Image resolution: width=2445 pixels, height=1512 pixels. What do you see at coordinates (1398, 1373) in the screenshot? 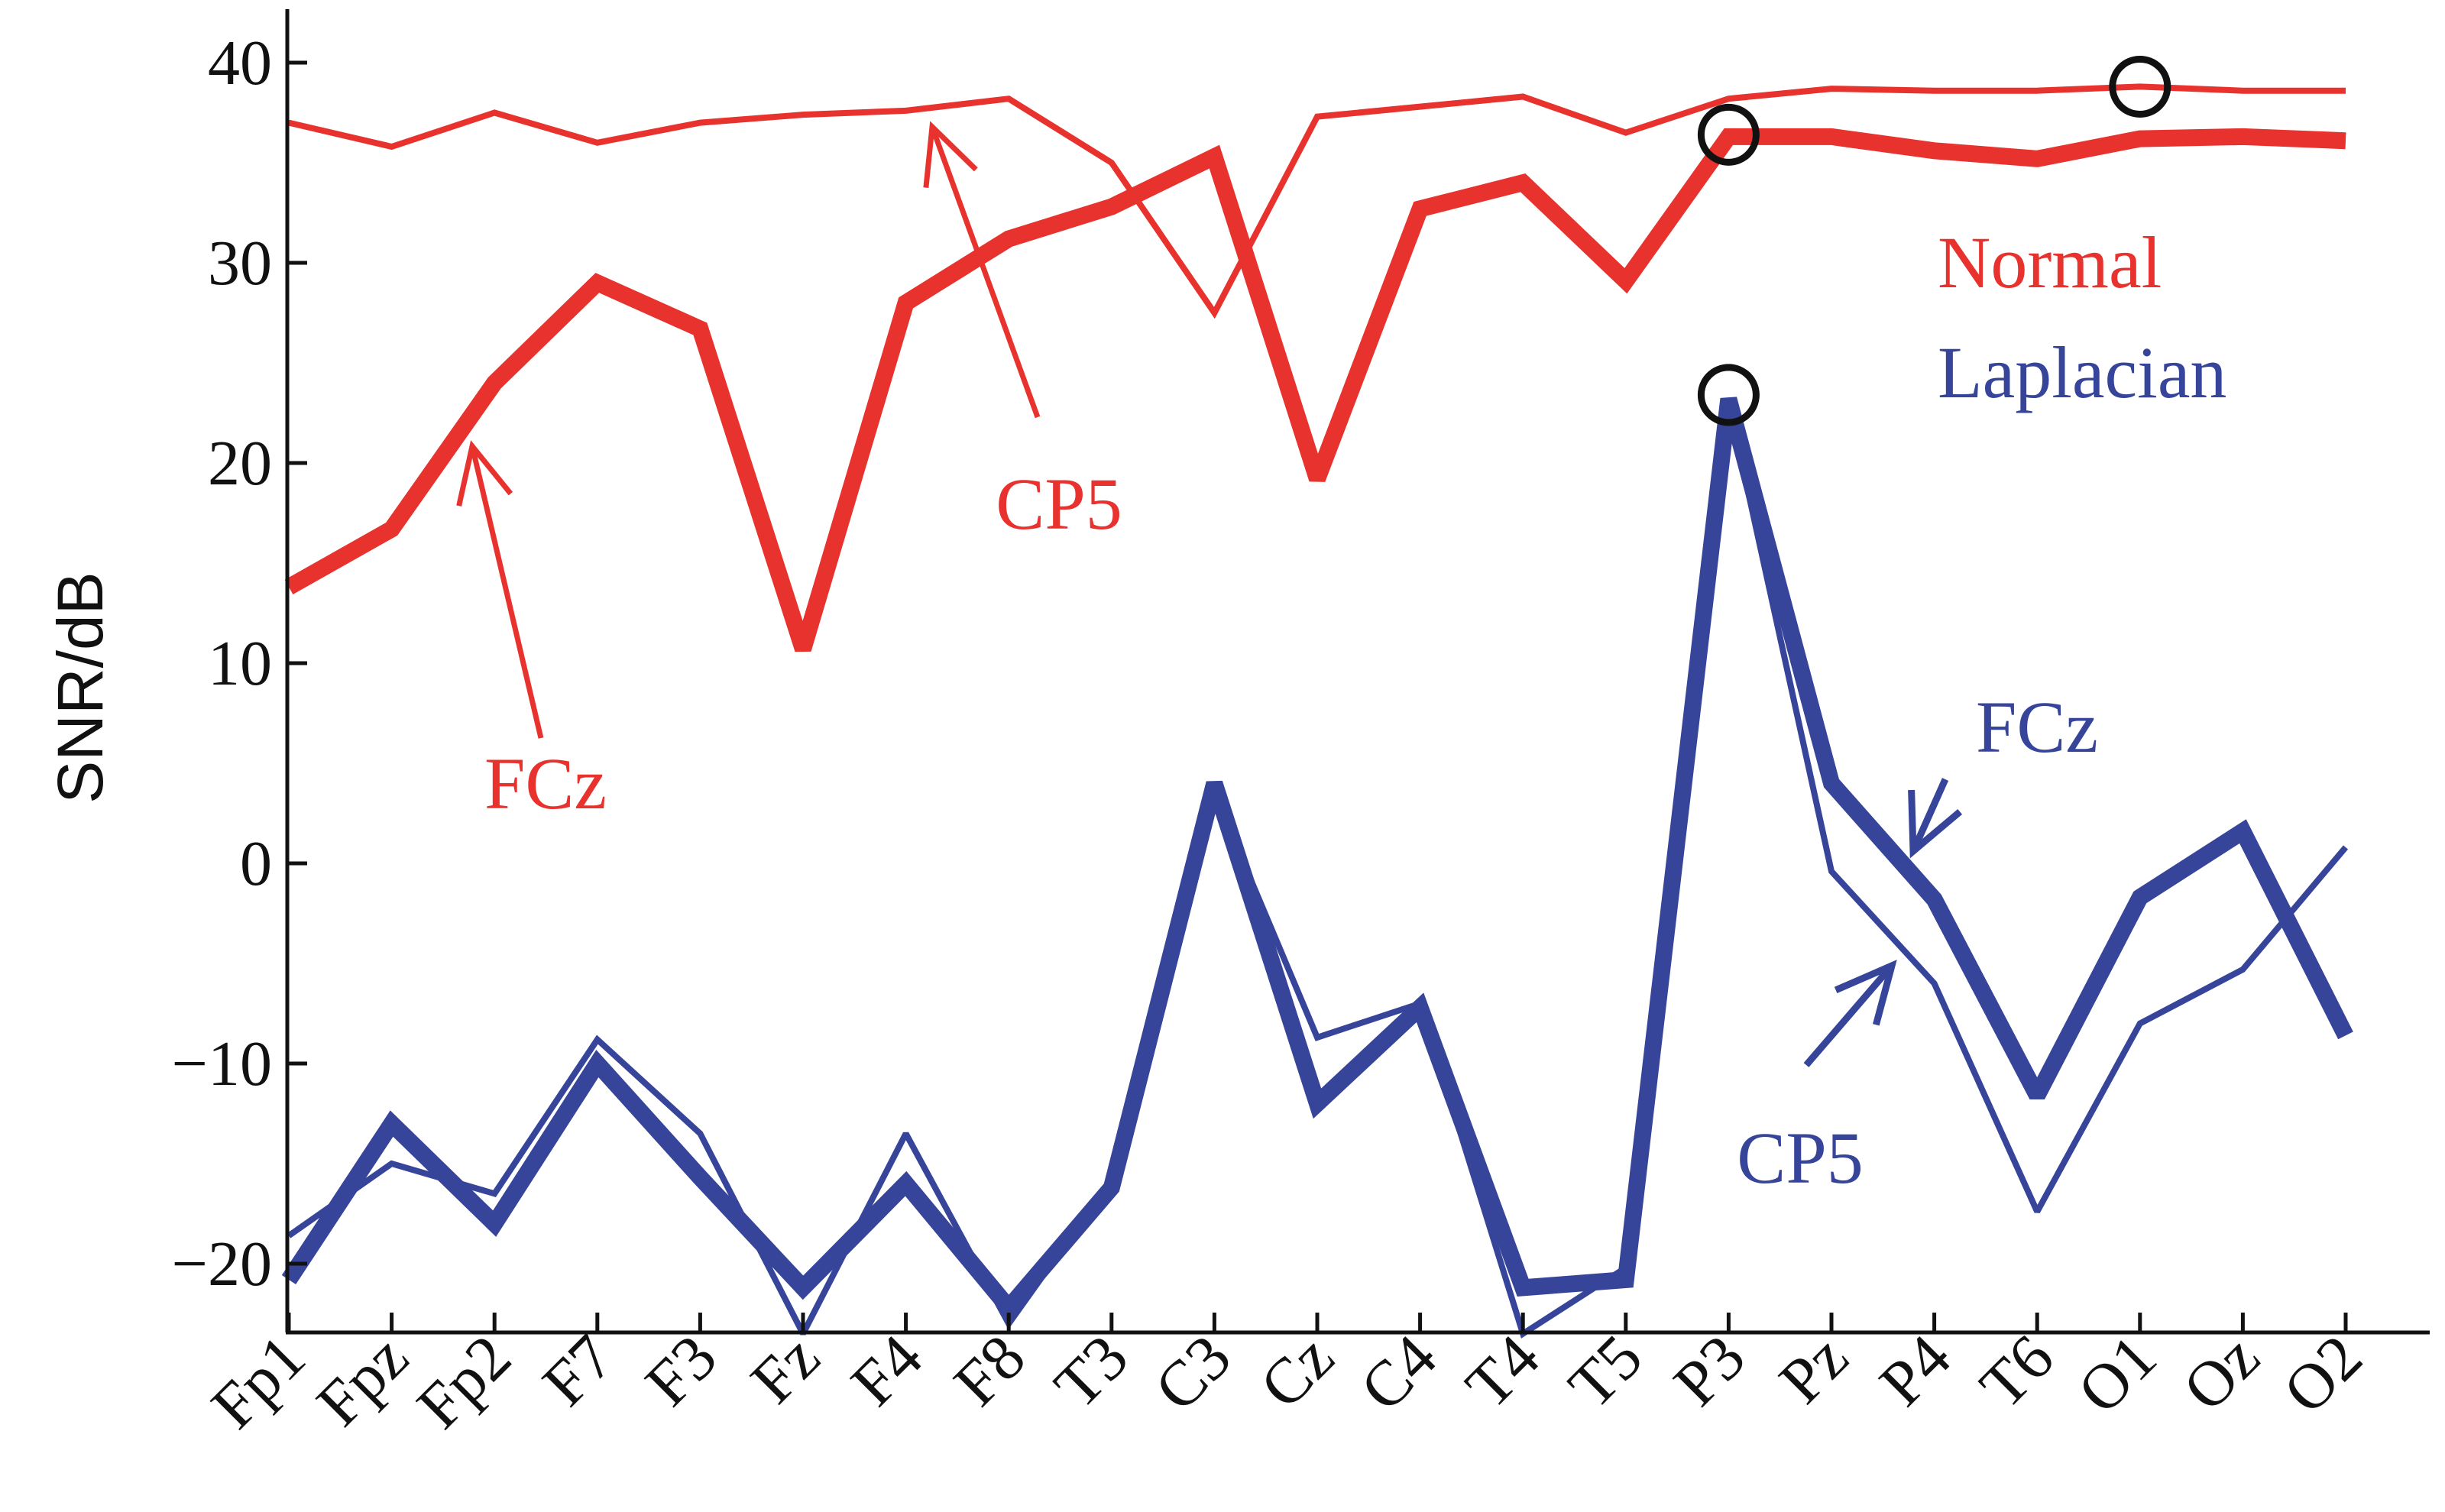
I see `x-tick-label: C4` at bounding box center [1398, 1373].